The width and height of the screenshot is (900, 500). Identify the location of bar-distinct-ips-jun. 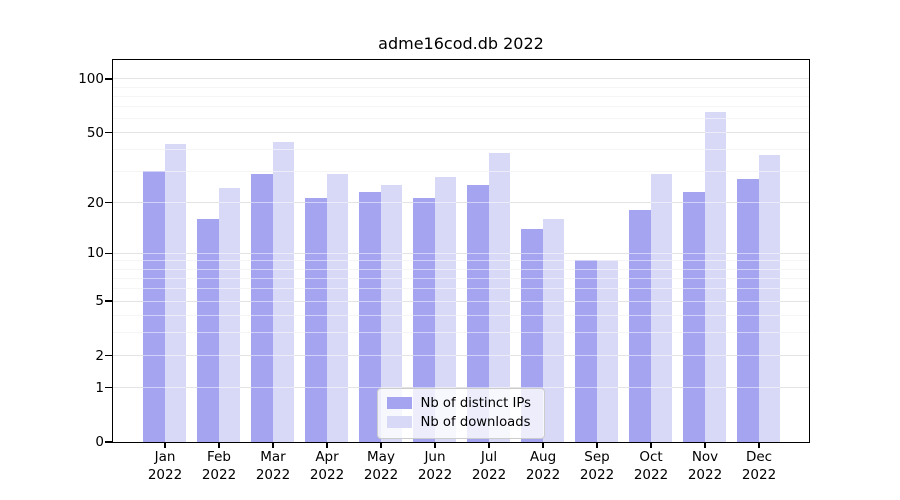
(424, 320).